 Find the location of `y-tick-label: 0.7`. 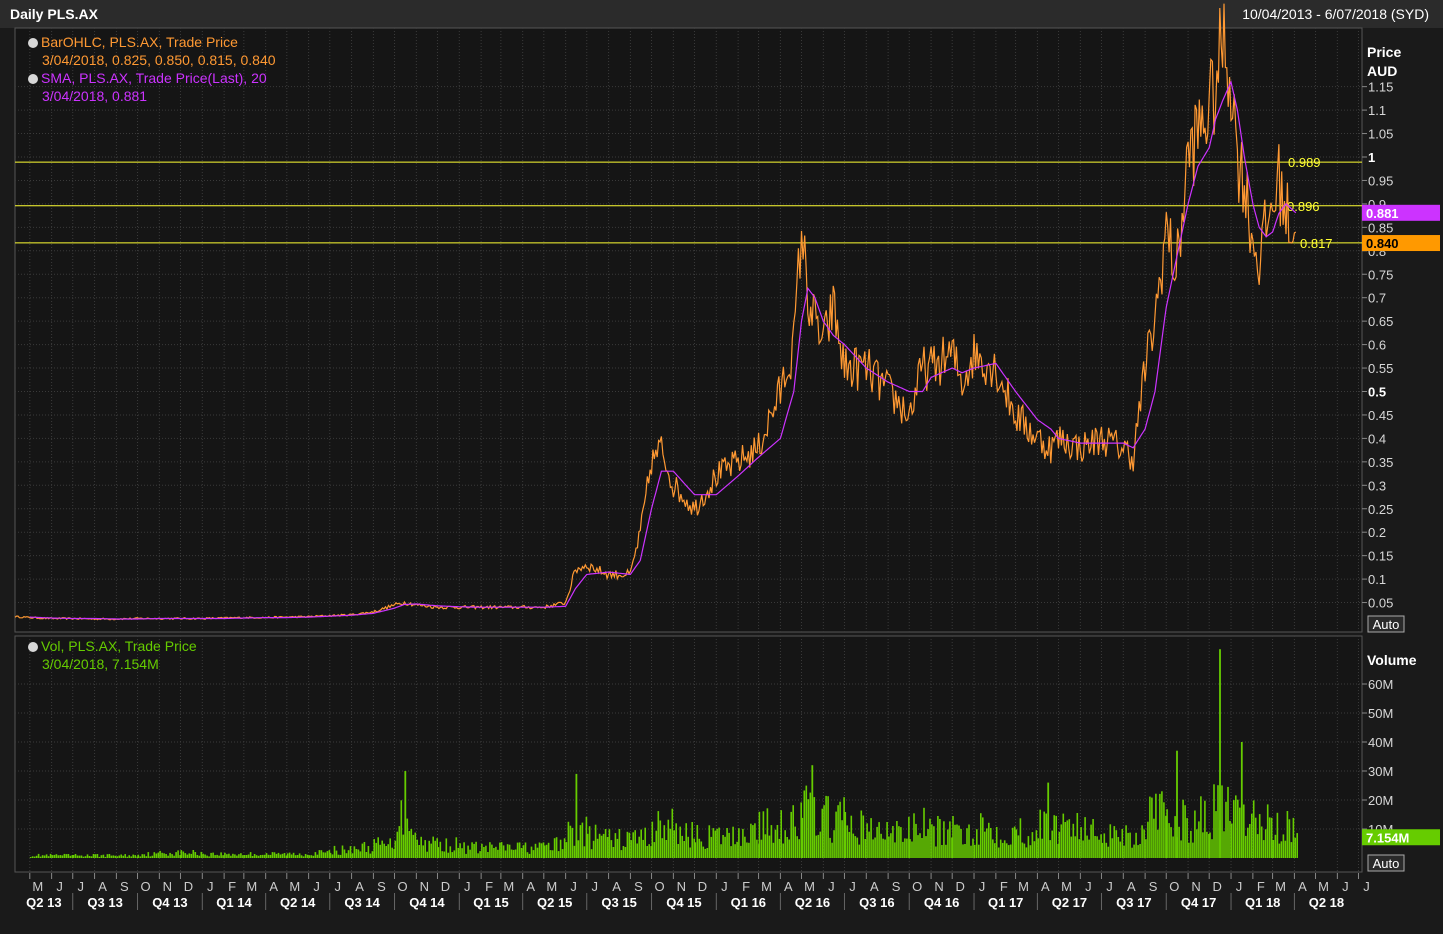

y-tick-label: 0.7 is located at coordinates (1377, 298).